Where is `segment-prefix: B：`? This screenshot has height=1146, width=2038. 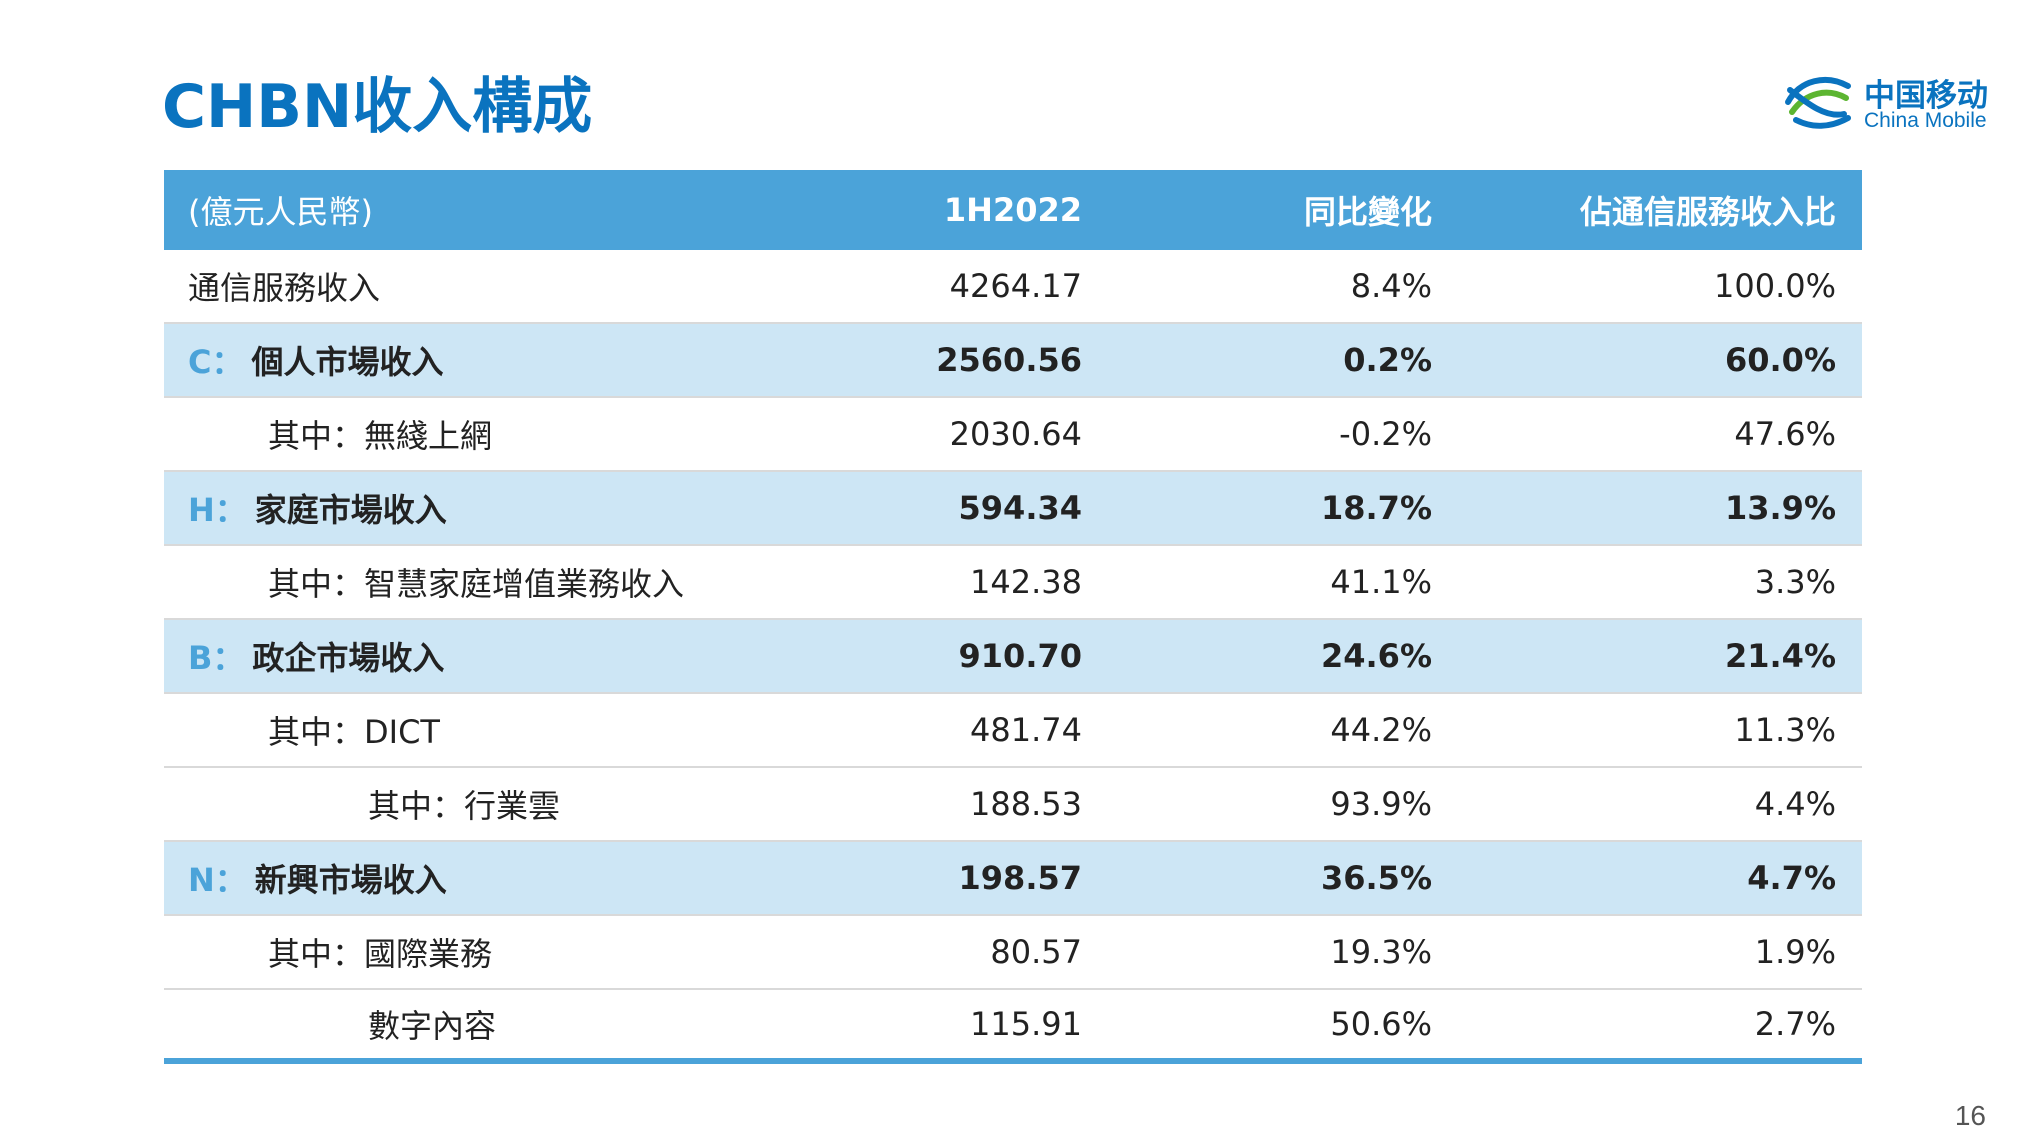 segment-prefix: B： is located at coordinates (216, 658).